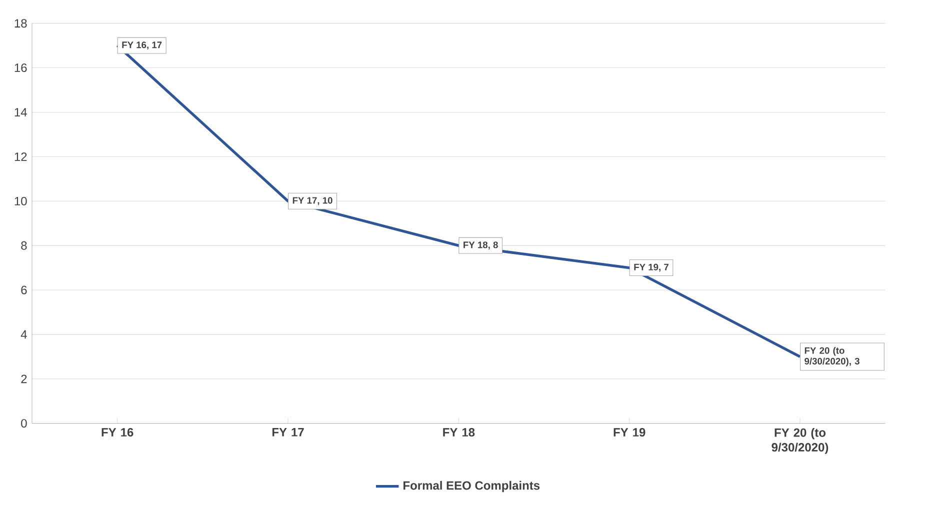 The image size is (944, 506). What do you see at coordinates (630, 432) in the screenshot?
I see `x-tick-label: FY 19` at bounding box center [630, 432].